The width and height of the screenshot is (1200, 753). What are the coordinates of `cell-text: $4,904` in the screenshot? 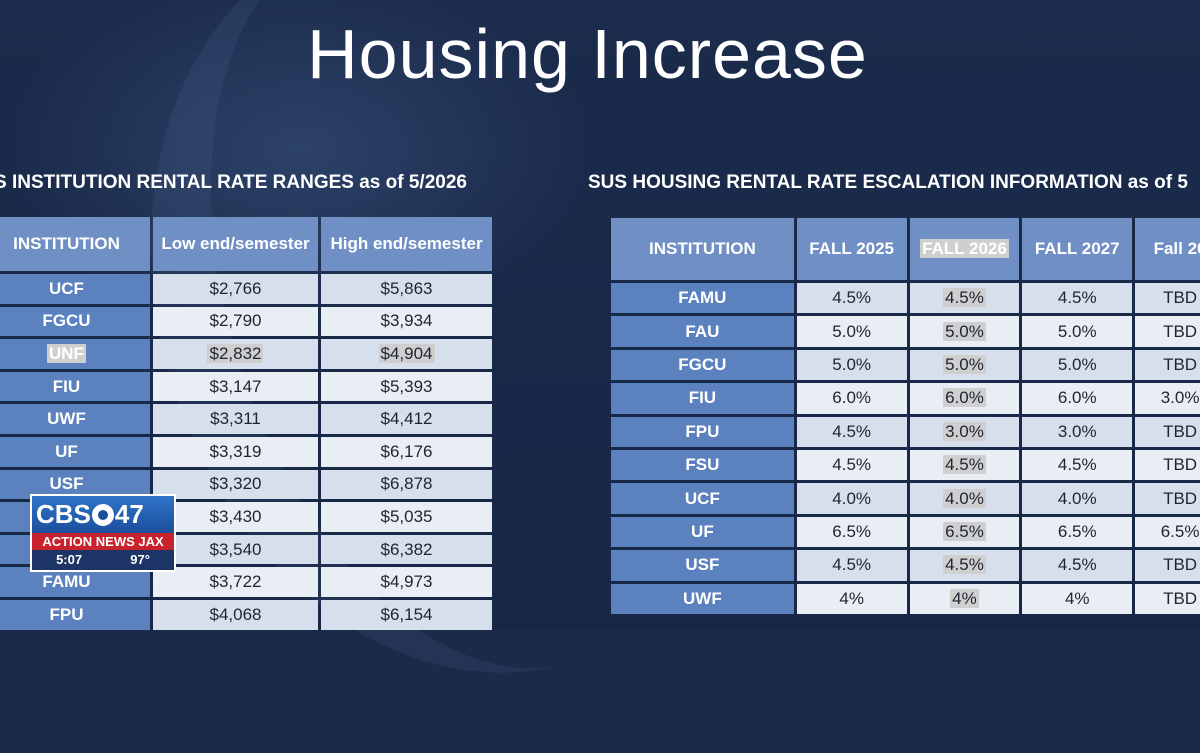 It's located at (406, 353).